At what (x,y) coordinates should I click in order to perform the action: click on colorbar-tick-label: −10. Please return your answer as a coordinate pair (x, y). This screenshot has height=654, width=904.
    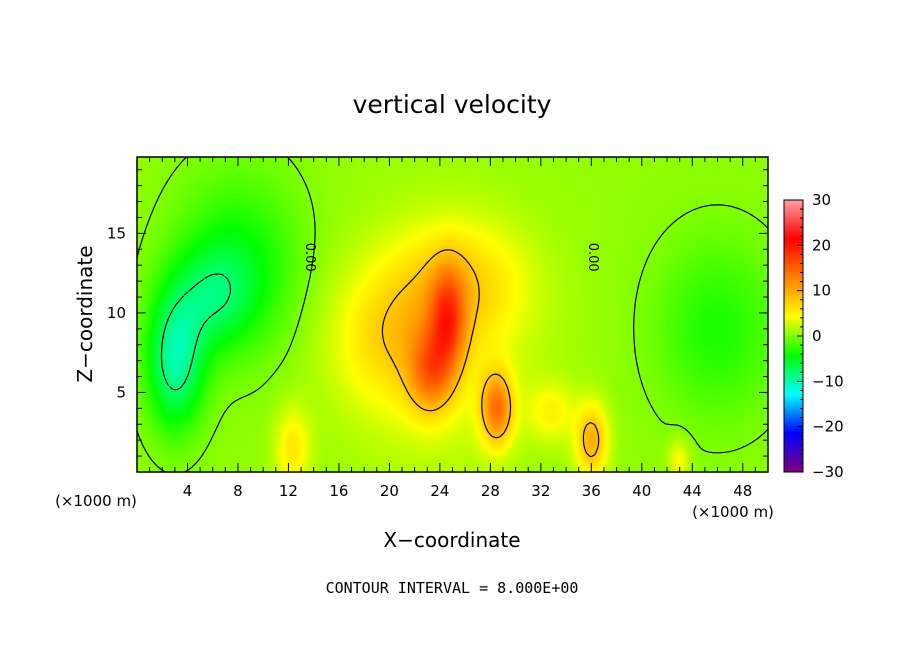
    Looking at the image, I should click on (828, 381).